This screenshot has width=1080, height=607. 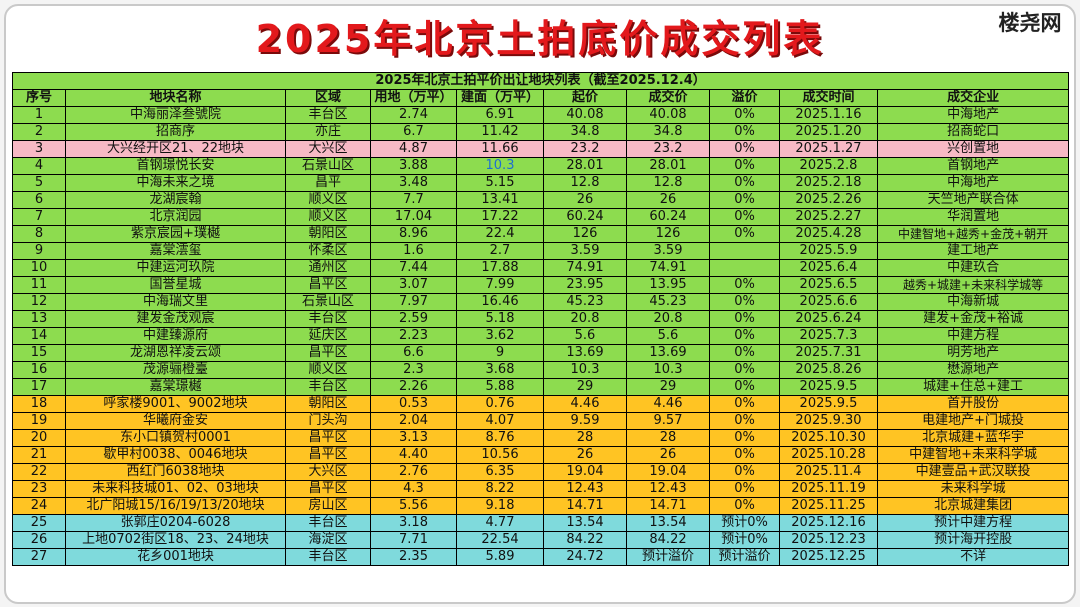 What do you see at coordinates (175, 98) in the screenshot?
I see `column-header: 地块名称` at bounding box center [175, 98].